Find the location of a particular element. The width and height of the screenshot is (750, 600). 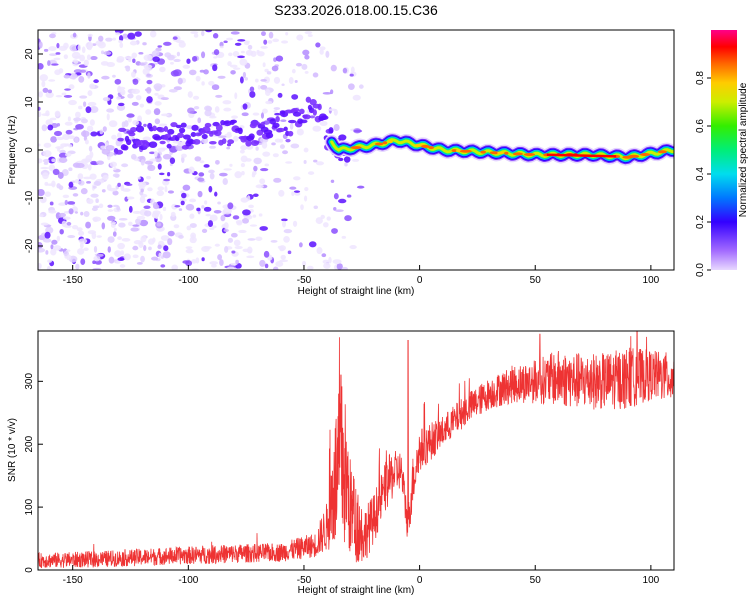

spectrogram-xtick-label: -50 is located at coordinates (304, 280).